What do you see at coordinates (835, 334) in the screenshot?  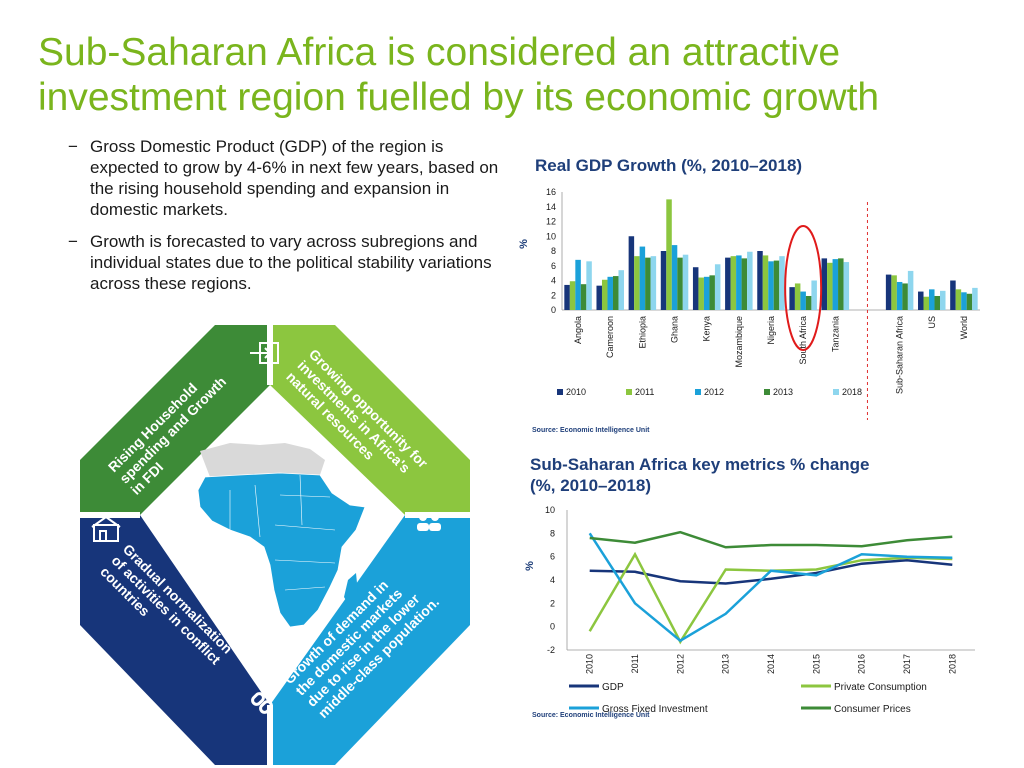 I see `x-tick-label: Tanzania` at bounding box center [835, 334].